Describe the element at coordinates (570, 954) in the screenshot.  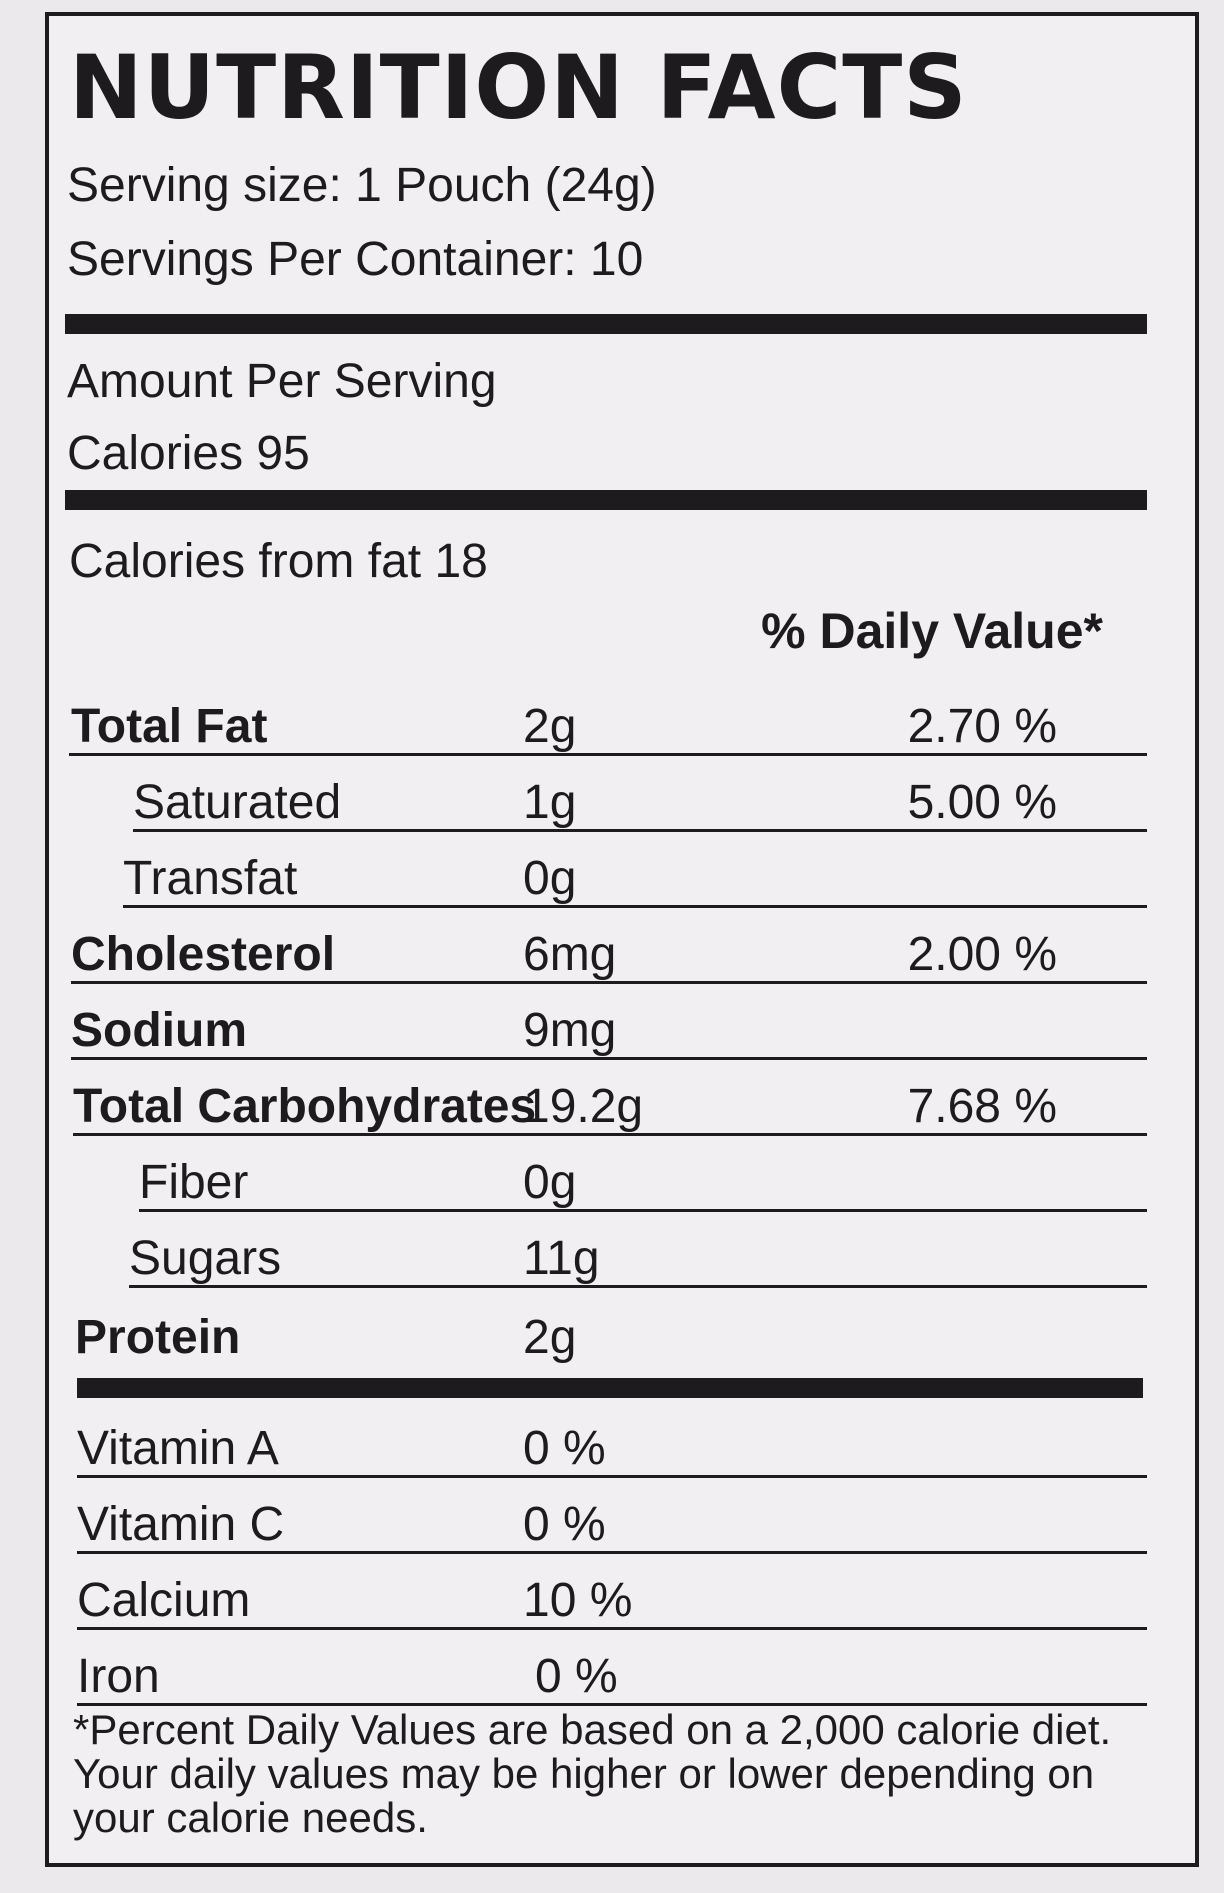
I see `nutrient-amount: 6mg` at that location.